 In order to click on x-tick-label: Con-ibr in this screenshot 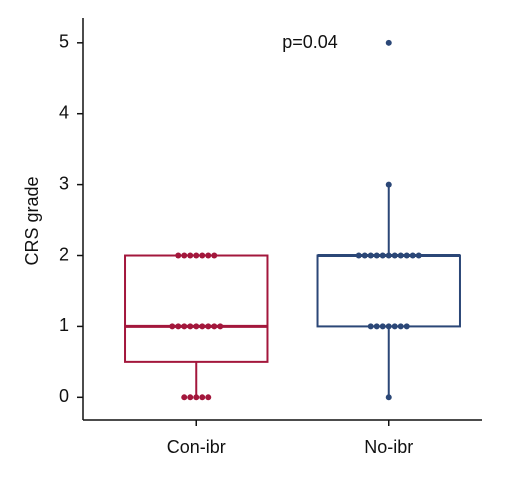, I will do `click(196, 447)`.